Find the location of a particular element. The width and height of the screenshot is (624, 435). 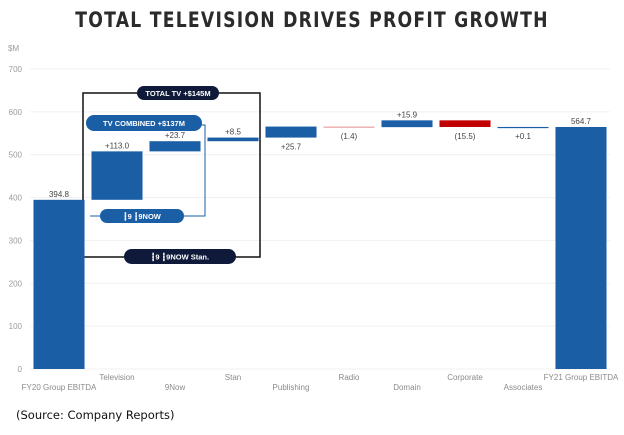

bar-stan is located at coordinates (233, 139).